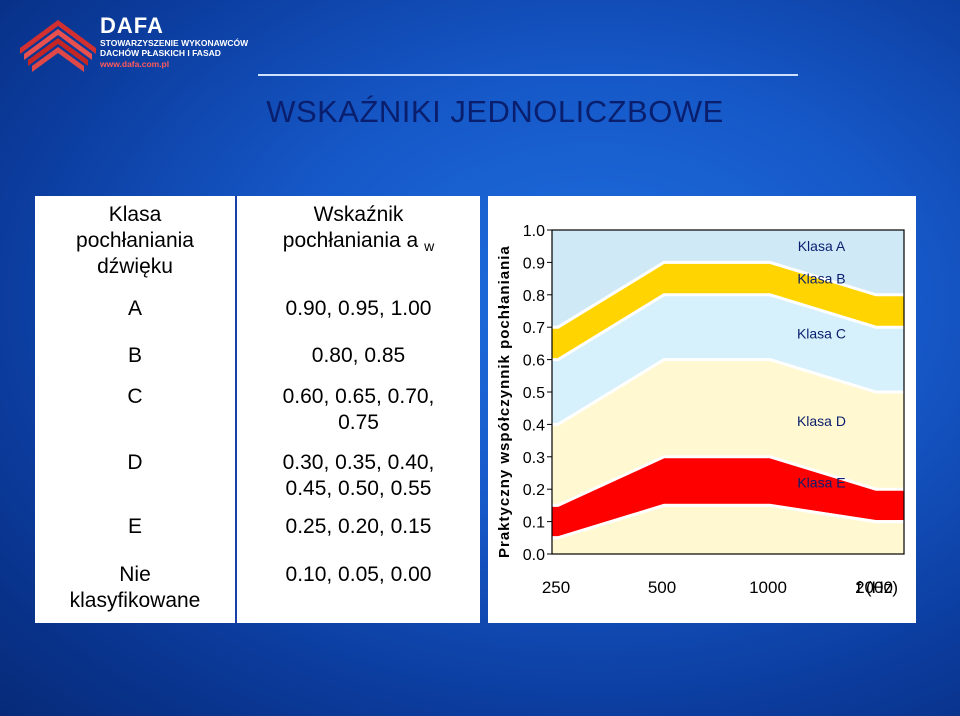  I want to click on row-values-a: 0.90, 0.95, 1.00, so click(358, 308).